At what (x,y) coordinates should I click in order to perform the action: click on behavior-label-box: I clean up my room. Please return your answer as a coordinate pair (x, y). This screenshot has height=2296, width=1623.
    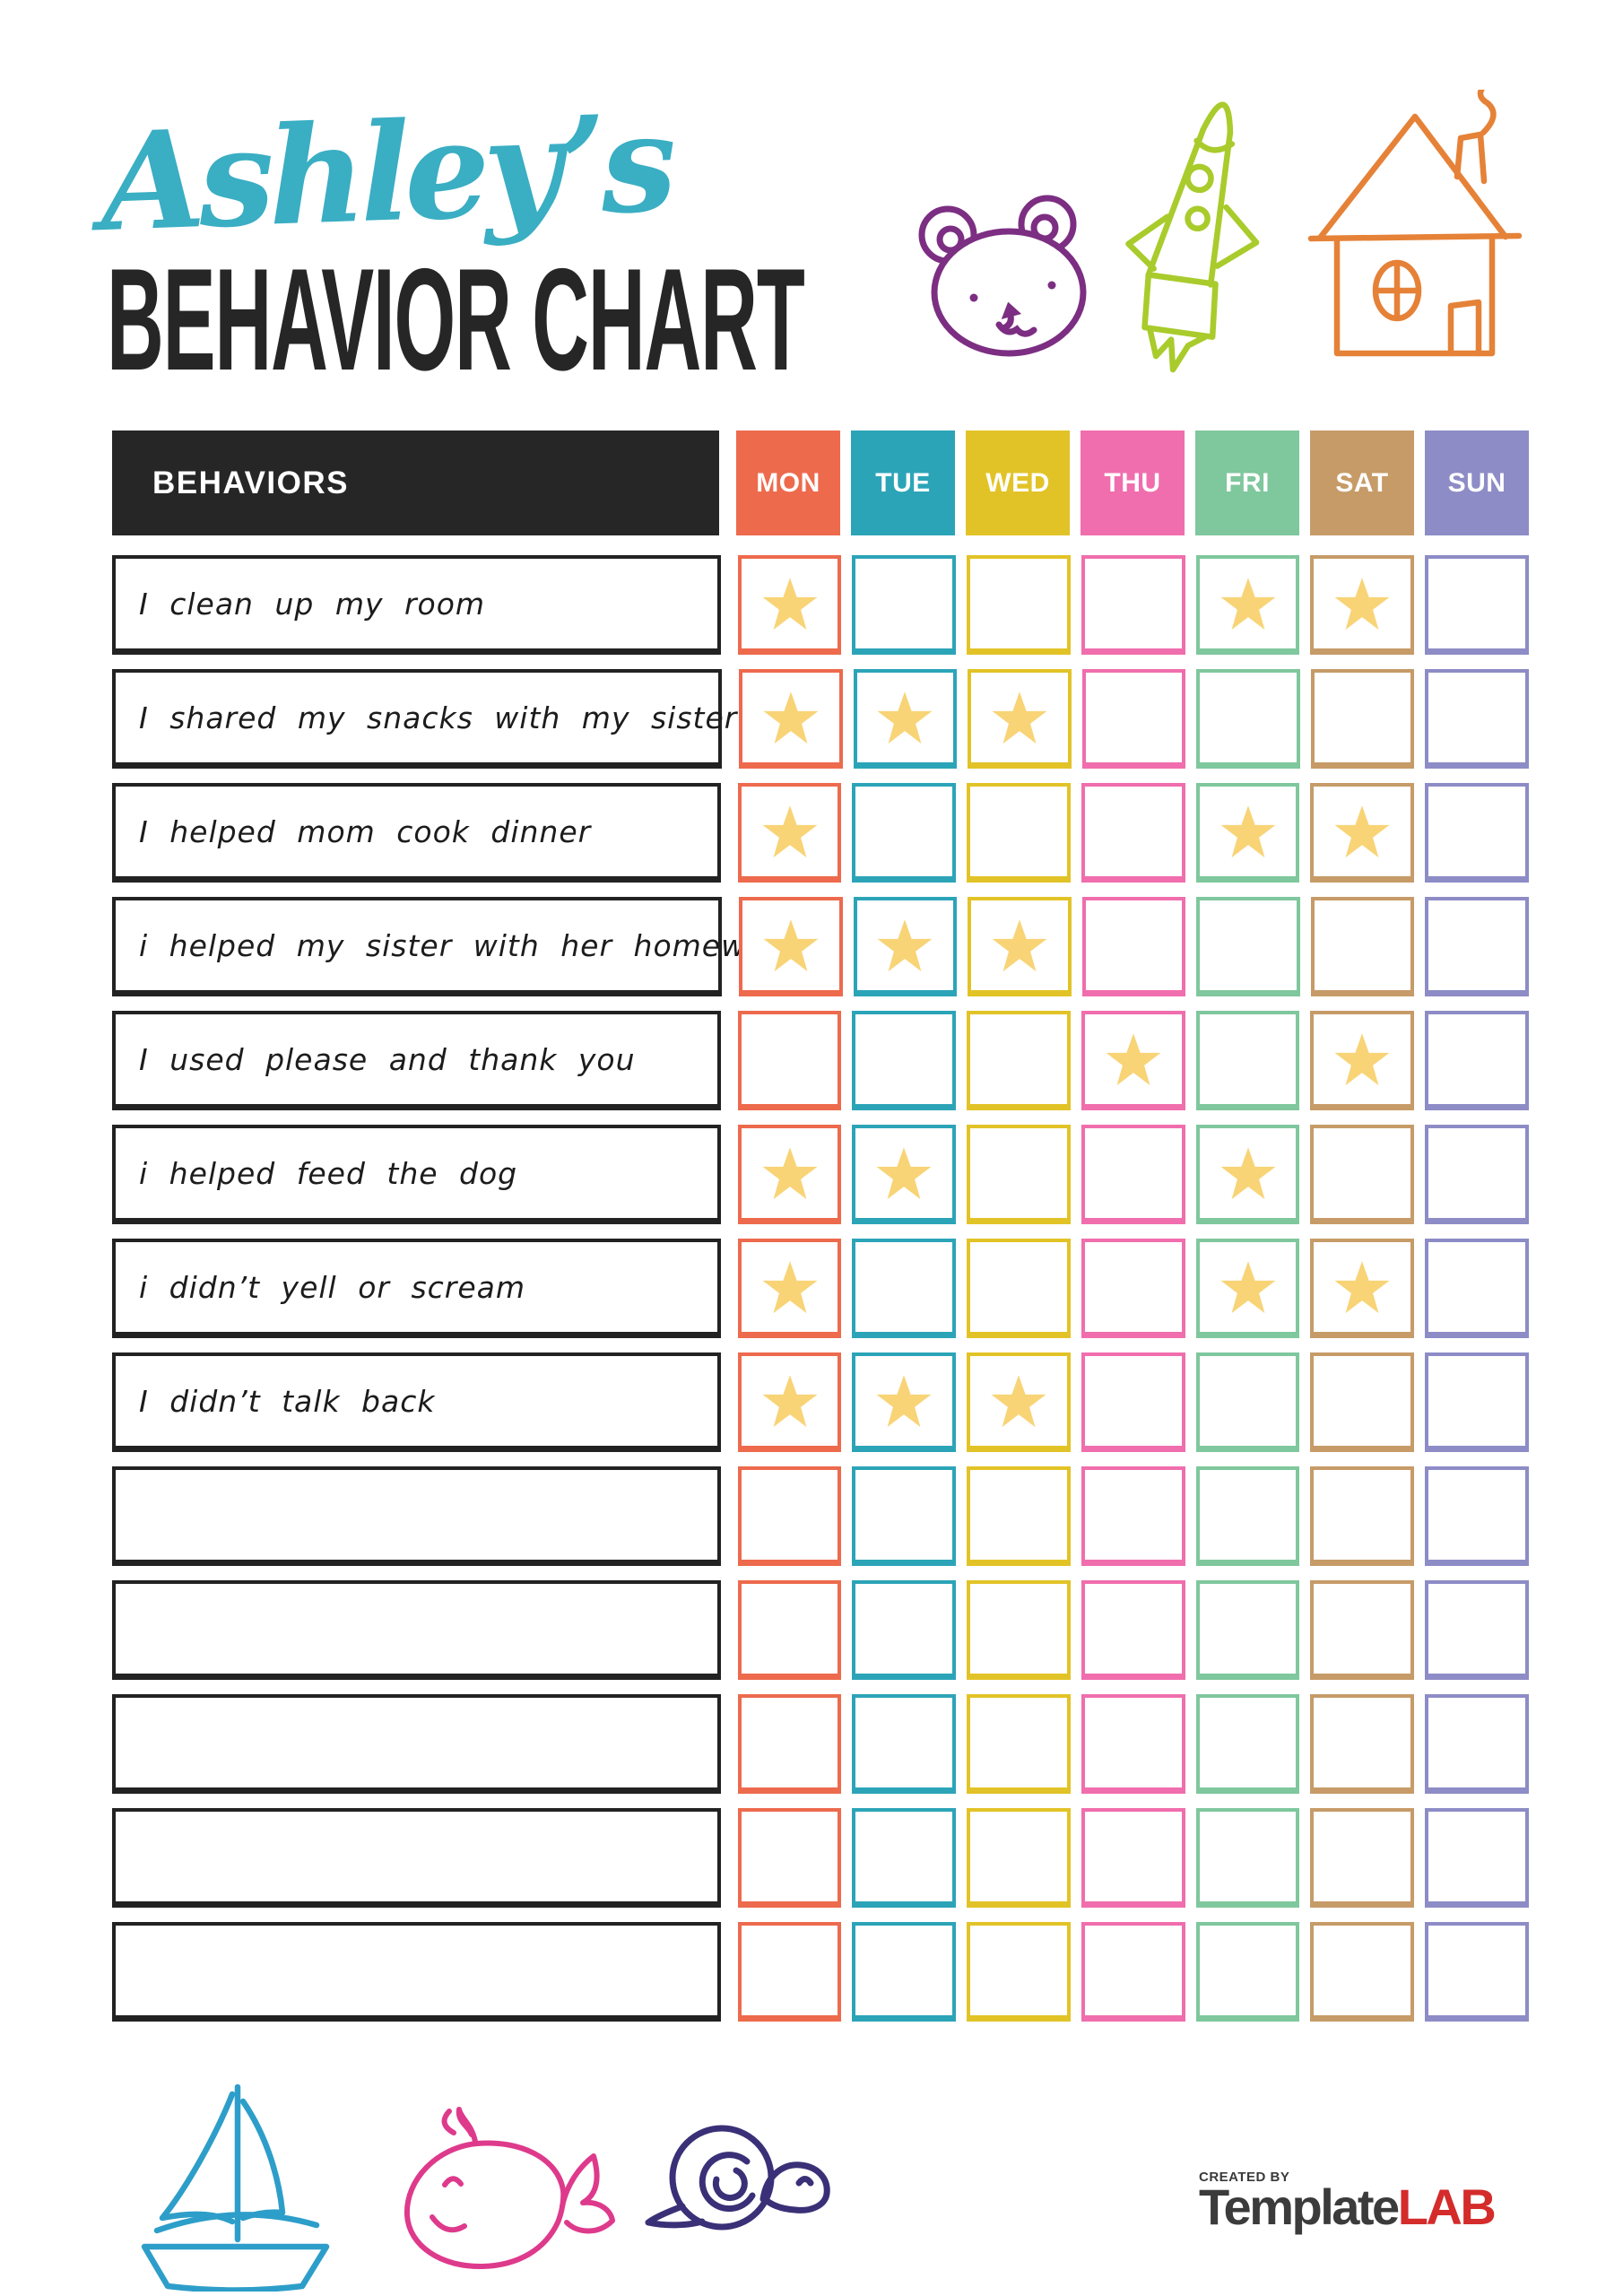
    Looking at the image, I should click on (416, 605).